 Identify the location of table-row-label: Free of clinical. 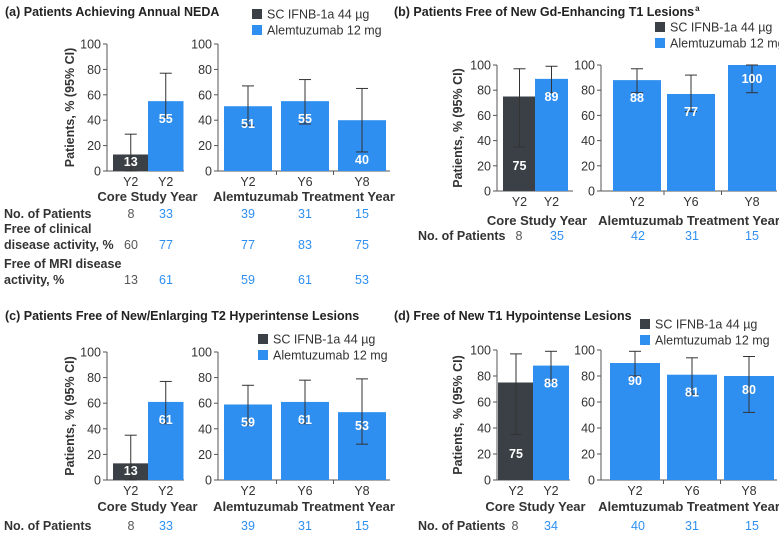
(48, 229).